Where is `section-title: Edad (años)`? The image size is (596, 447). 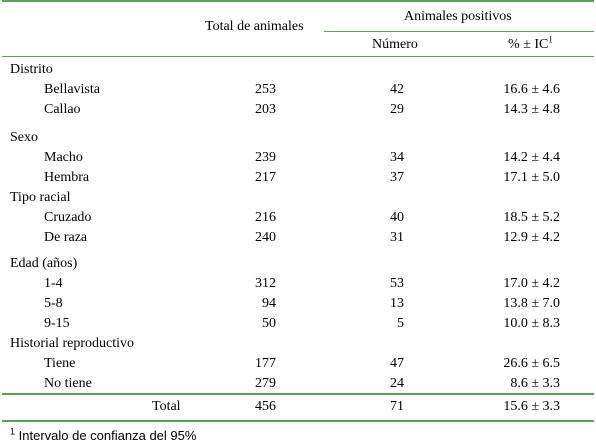 section-title: Edad (años) is located at coordinates (44, 263).